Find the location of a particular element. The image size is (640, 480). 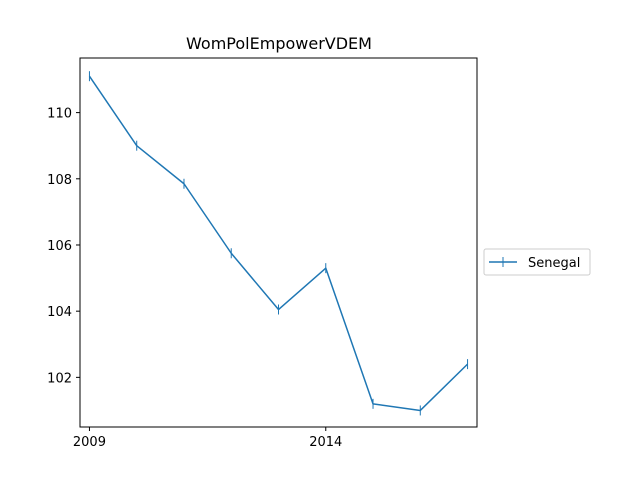

legend-label: Senegal is located at coordinates (554, 263).